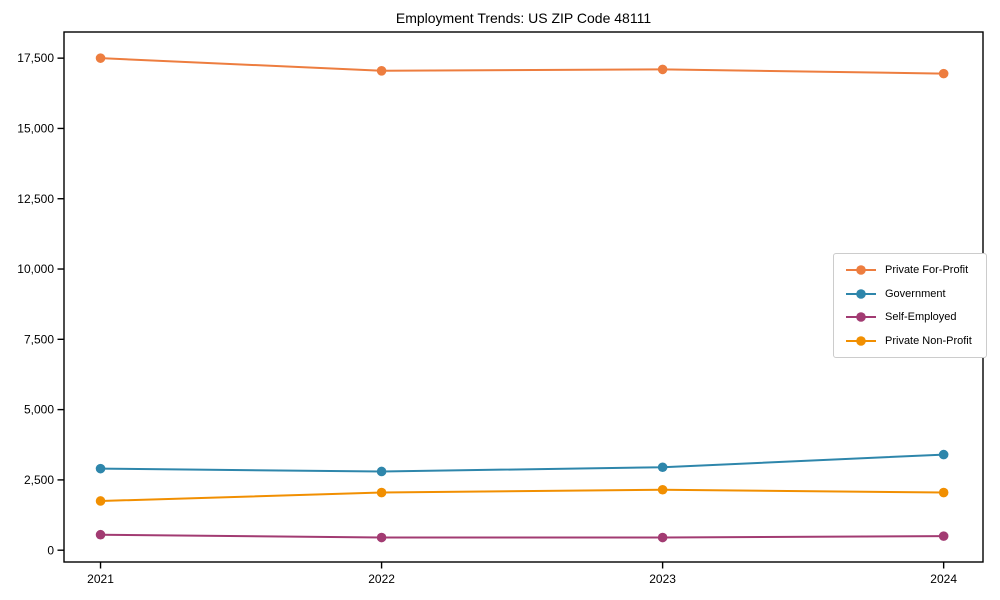  I want to click on y-tick-label-10000: 10,000, so click(35, 269).